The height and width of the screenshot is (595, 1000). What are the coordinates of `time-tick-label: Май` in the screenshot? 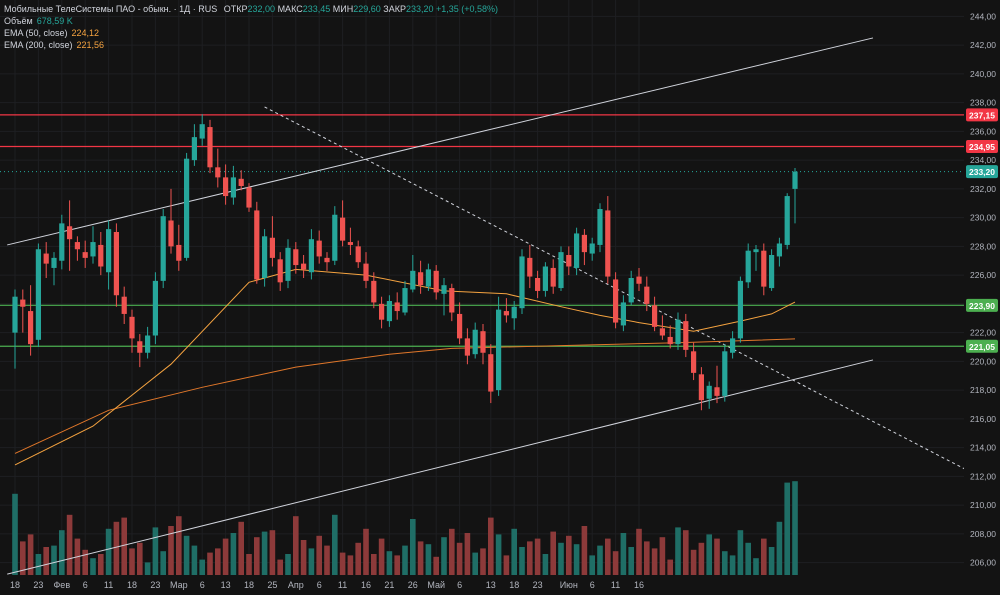 It's located at (436, 585).